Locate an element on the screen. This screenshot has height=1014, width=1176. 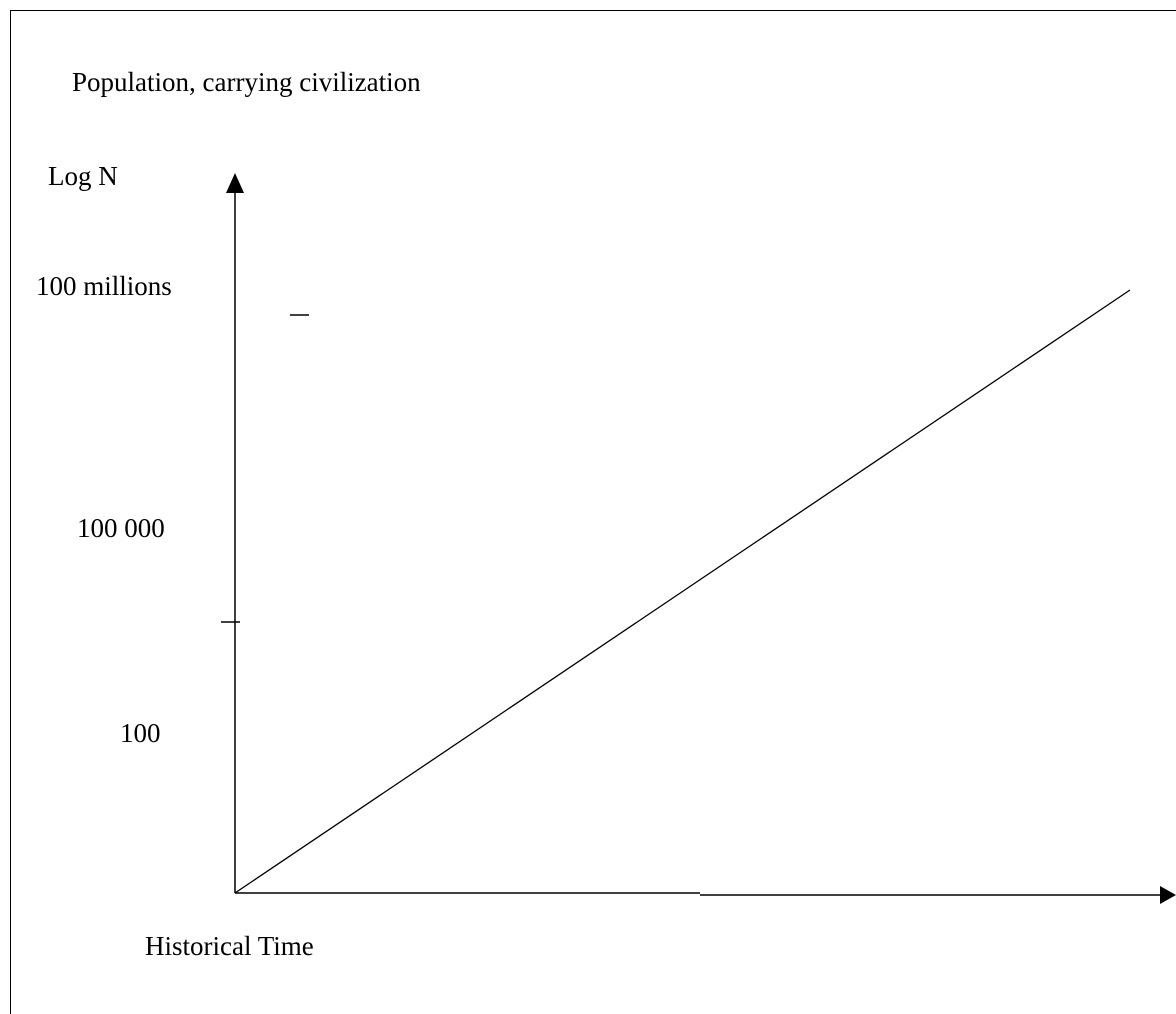
y-tick-label-100-millions: 100 millions is located at coordinates (104, 286).